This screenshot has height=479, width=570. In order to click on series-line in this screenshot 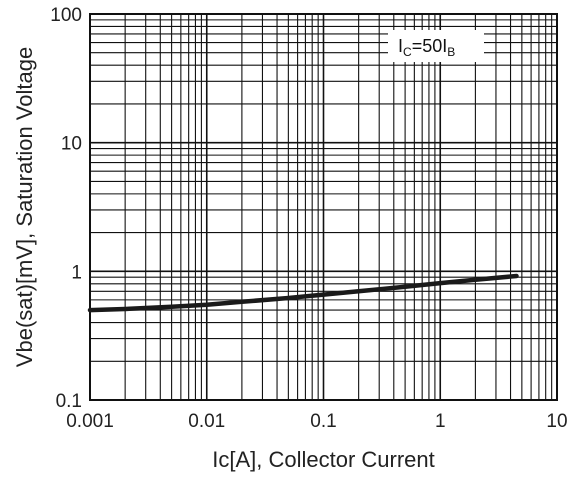, I will do `click(303, 293)`.